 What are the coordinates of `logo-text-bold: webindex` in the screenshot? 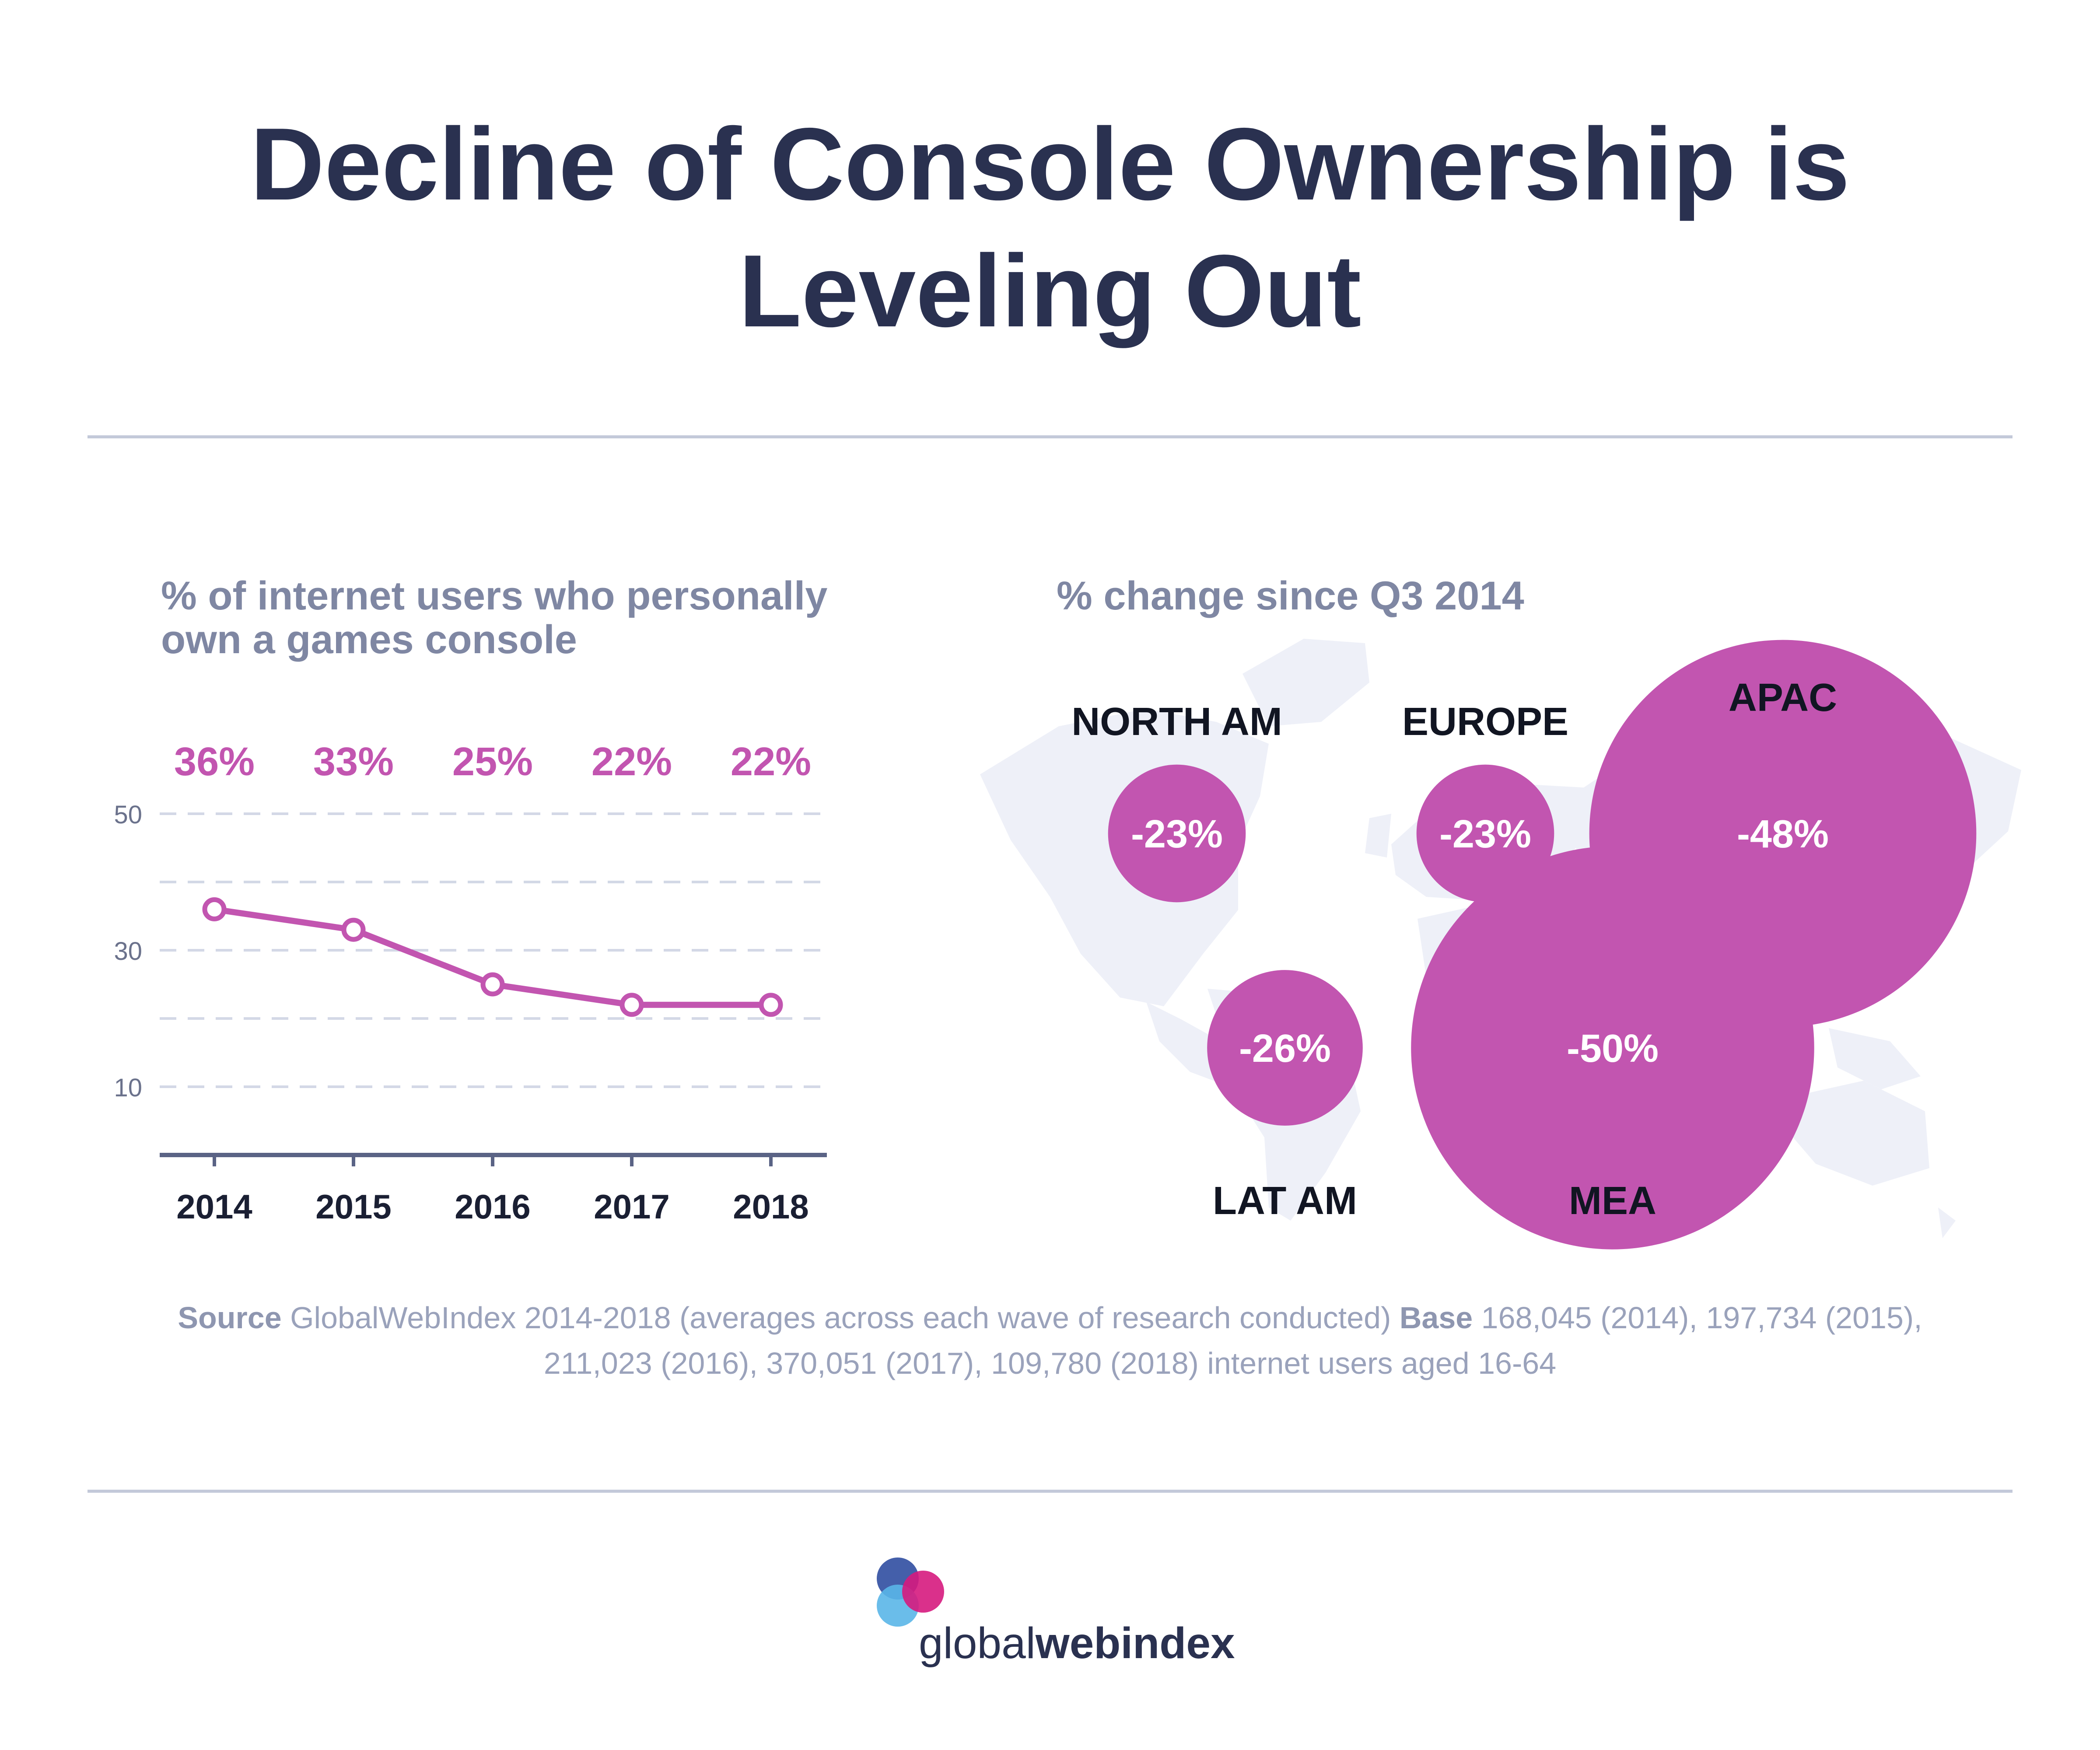 It's located at (1135, 1643).